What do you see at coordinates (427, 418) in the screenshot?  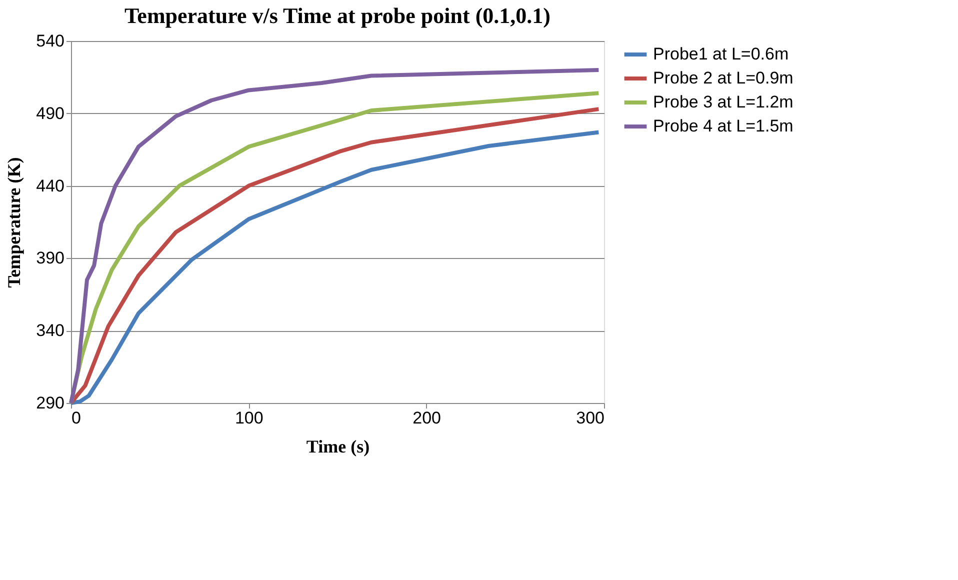 I see `x-tick-label: 200` at bounding box center [427, 418].